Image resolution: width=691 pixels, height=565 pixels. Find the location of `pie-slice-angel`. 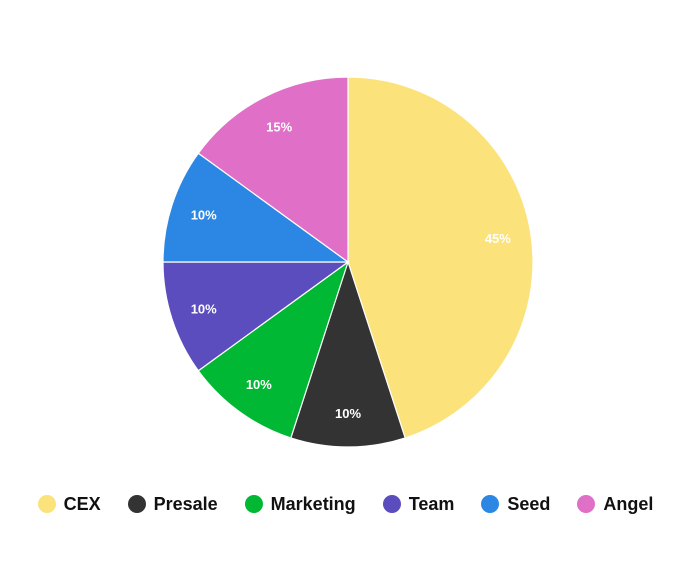

pie-slice-angel is located at coordinates (273, 170).